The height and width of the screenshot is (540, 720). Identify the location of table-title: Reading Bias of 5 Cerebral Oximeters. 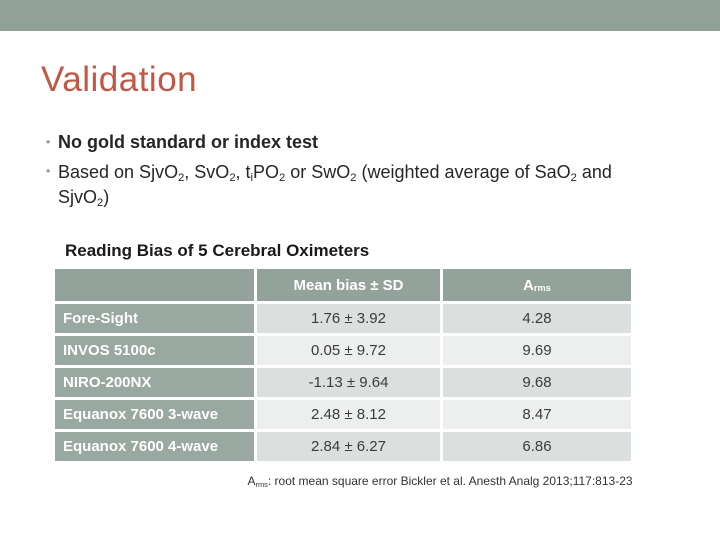
(217, 250).